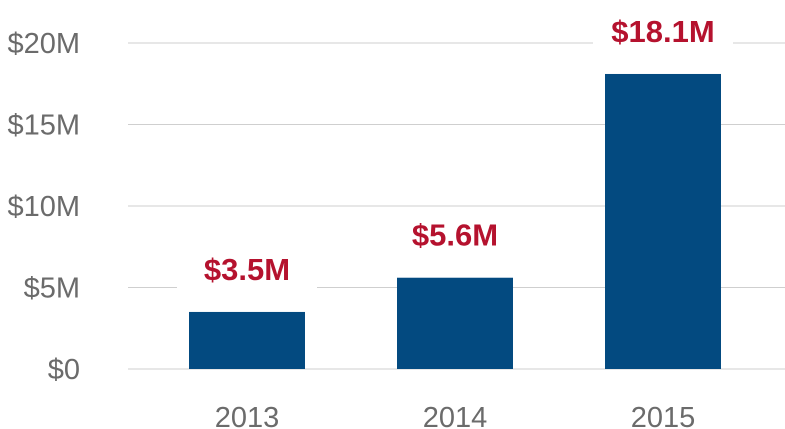 This screenshot has width=785, height=429. I want to click on x-tick-label: 2013, so click(247, 415).